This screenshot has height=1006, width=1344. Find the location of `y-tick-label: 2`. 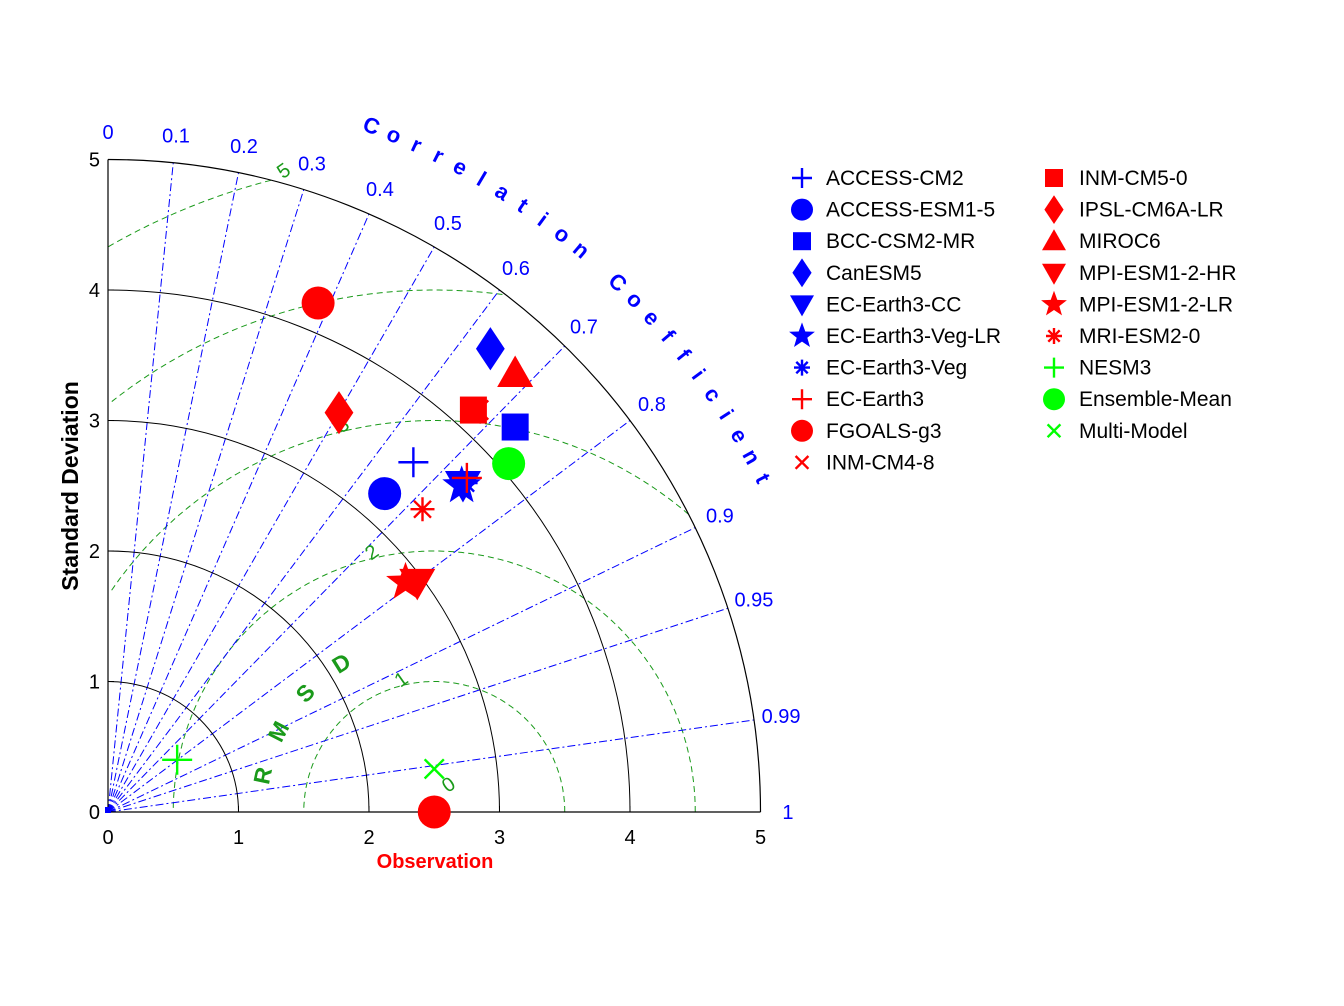

y-tick-label: 2 is located at coordinates (94, 552).